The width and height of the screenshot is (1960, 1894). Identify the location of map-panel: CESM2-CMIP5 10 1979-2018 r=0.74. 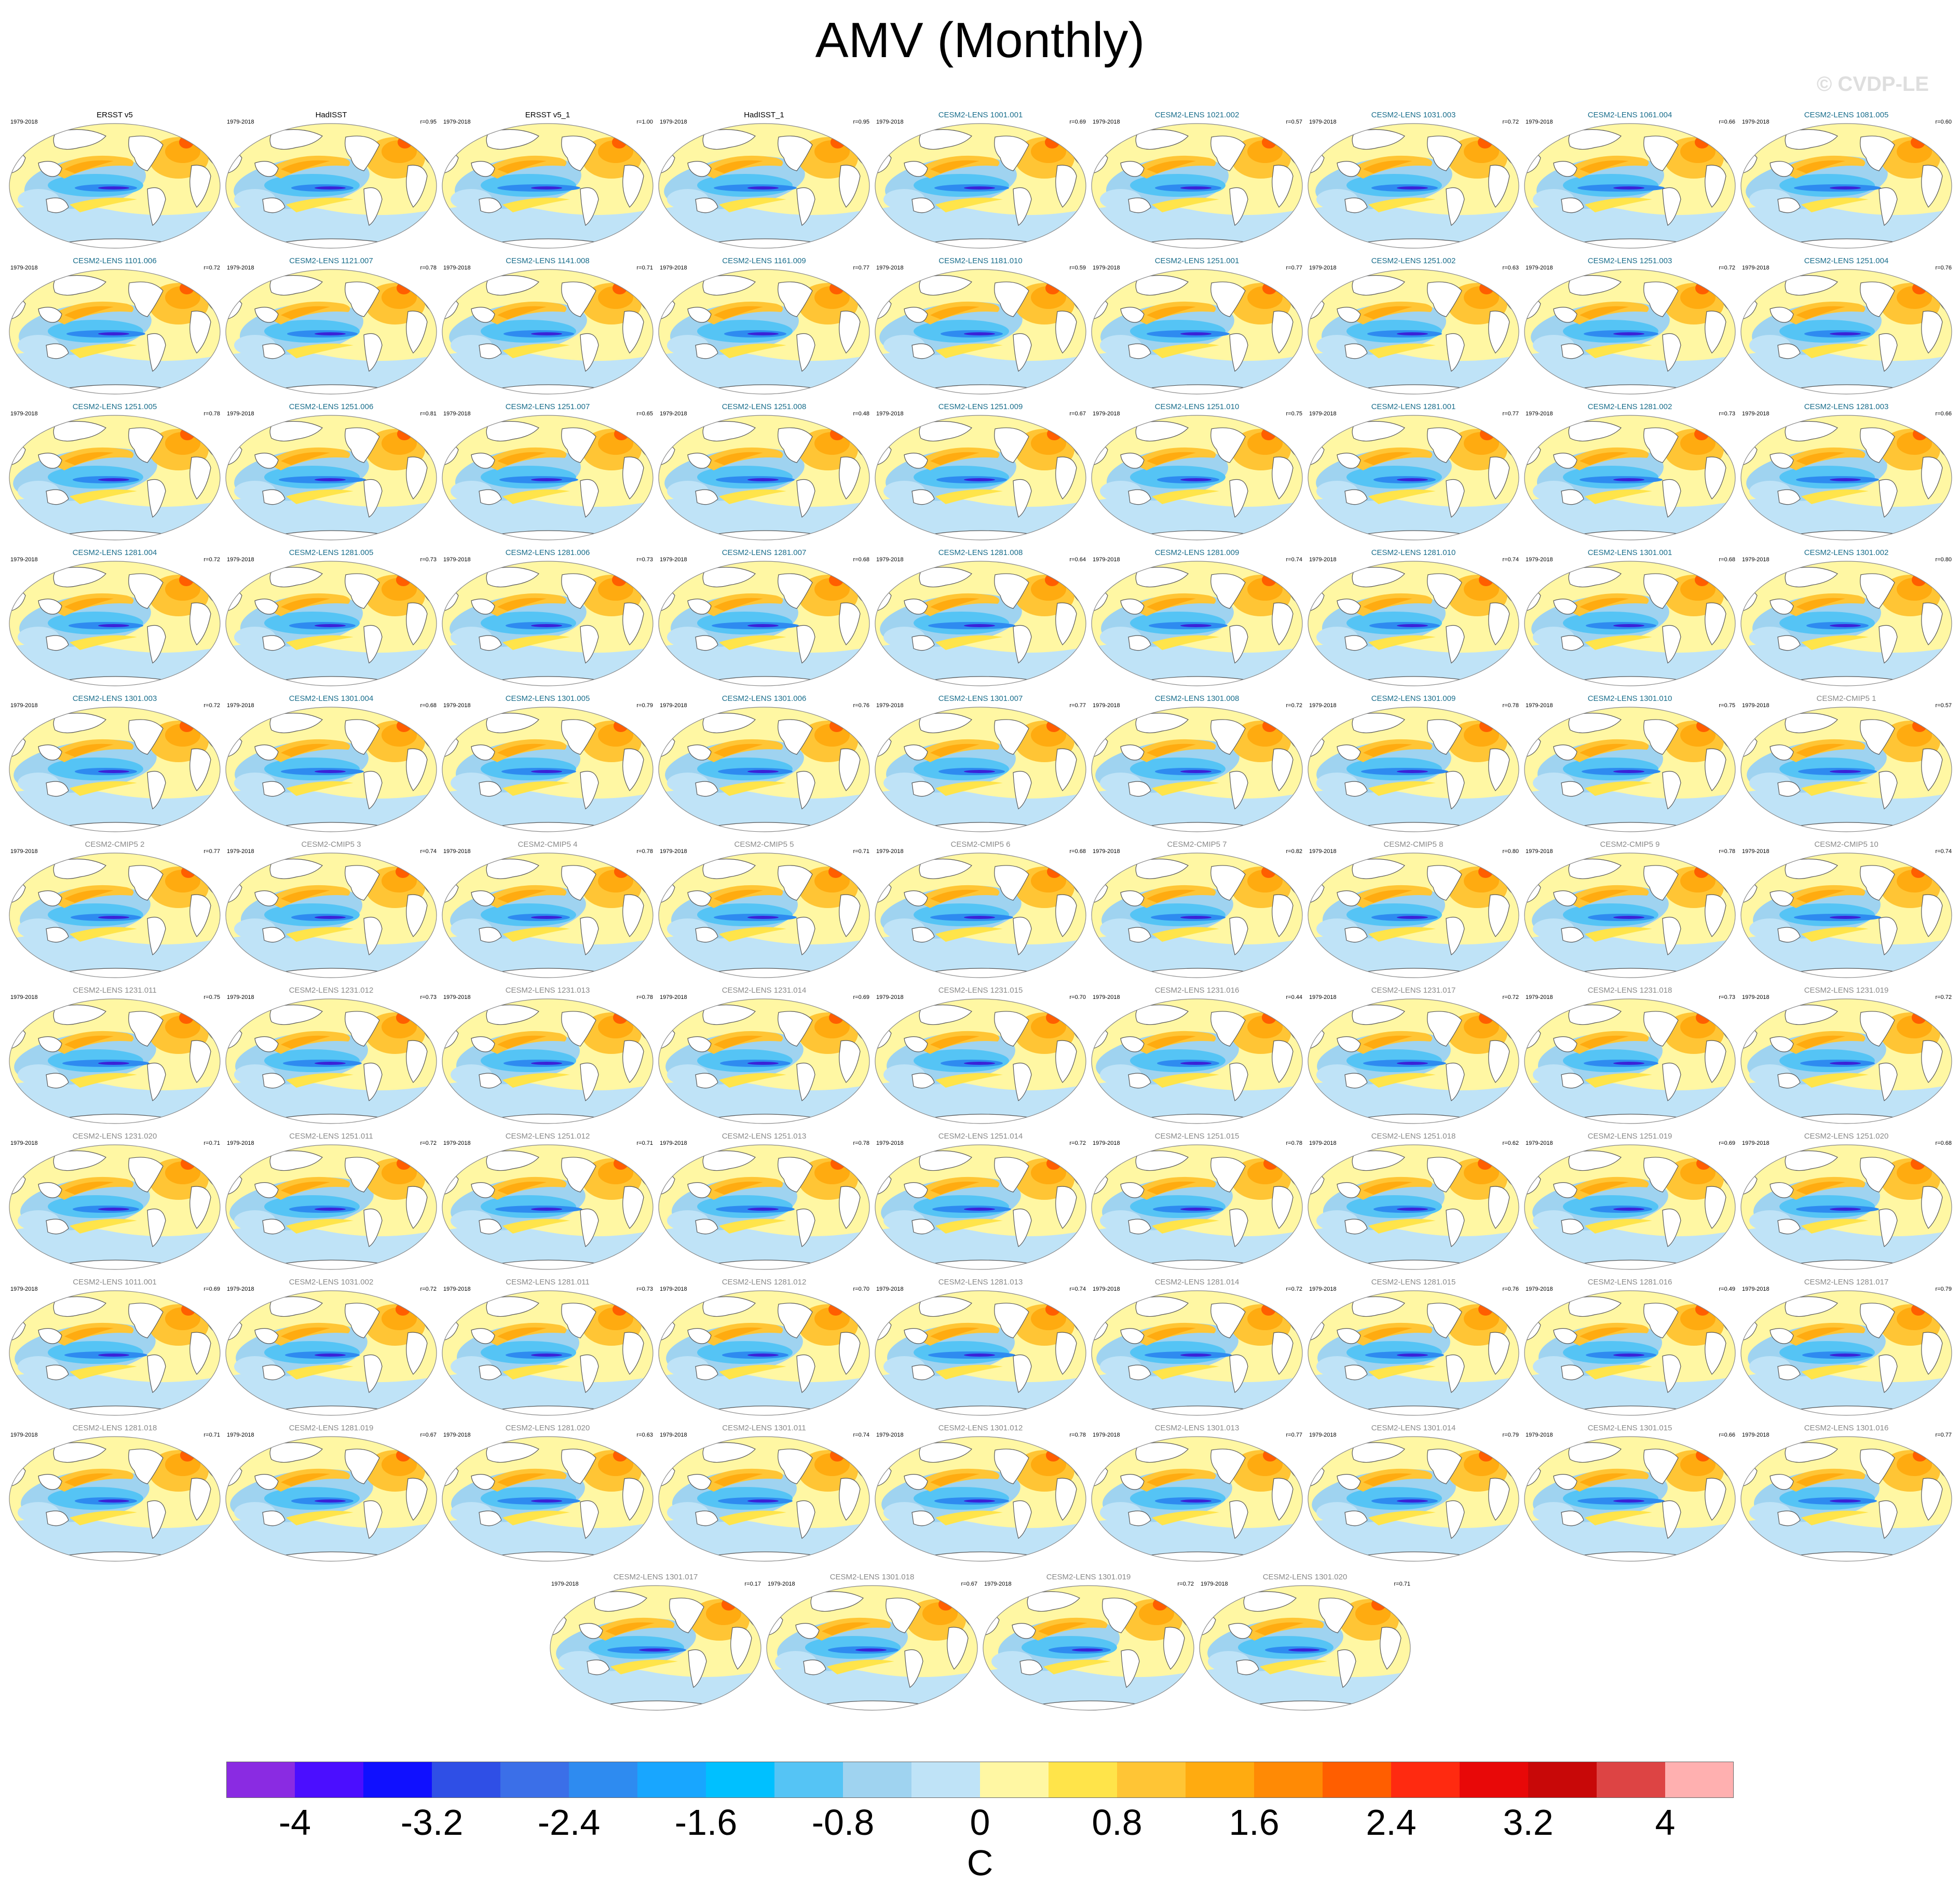
(1846, 910).